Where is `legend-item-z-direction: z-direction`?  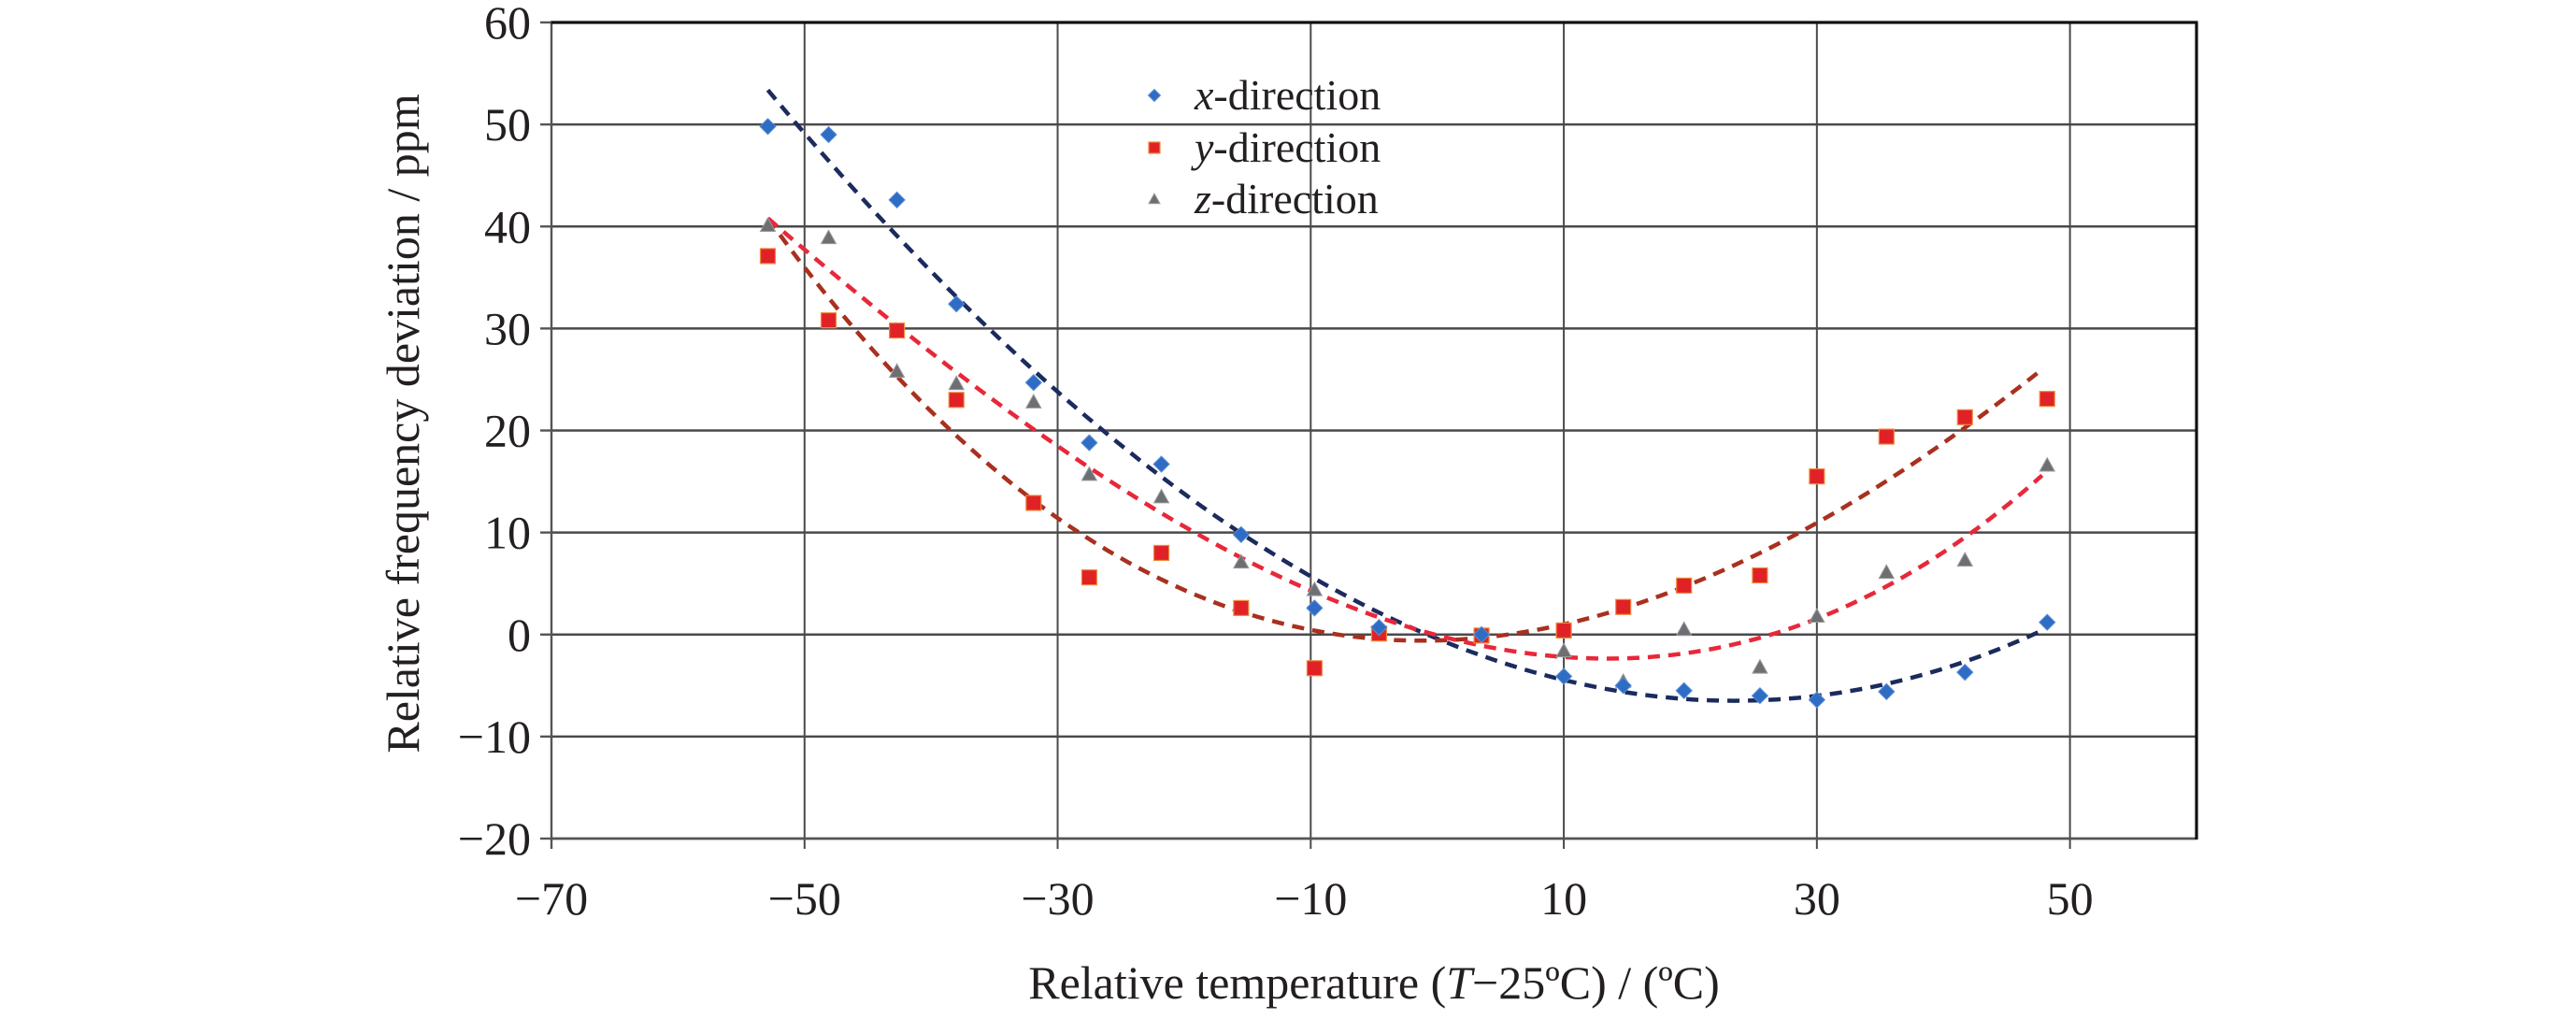
legend-item-z-direction: z-direction is located at coordinates (1263, 198).